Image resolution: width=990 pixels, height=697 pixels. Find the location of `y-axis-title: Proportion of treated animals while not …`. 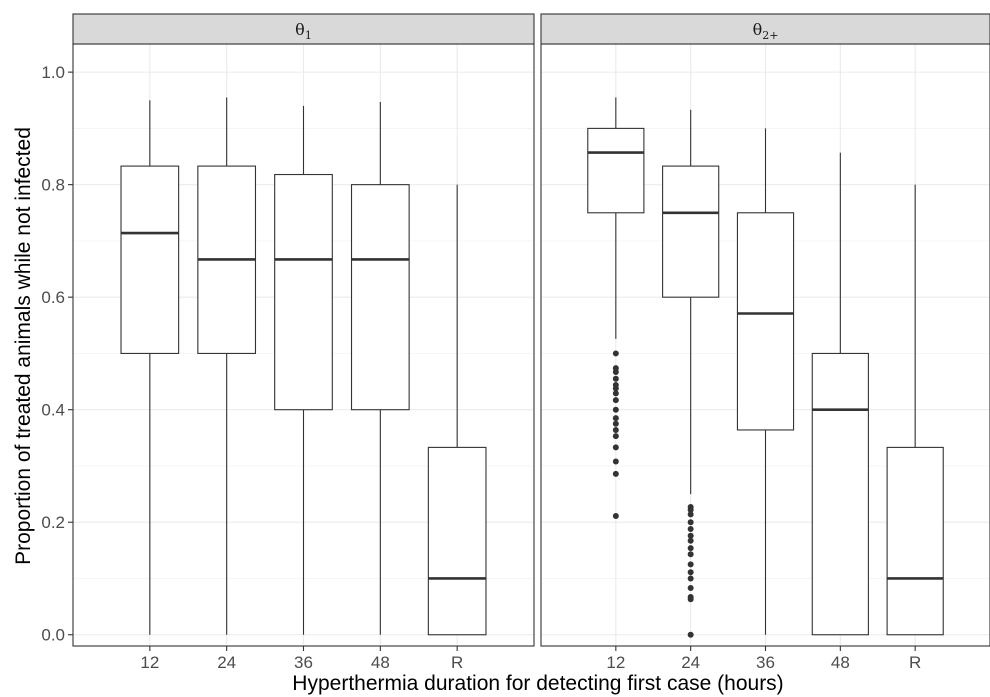

y-axis-title: Proportion of treated animals while not … is located at coordinates (23, 346).